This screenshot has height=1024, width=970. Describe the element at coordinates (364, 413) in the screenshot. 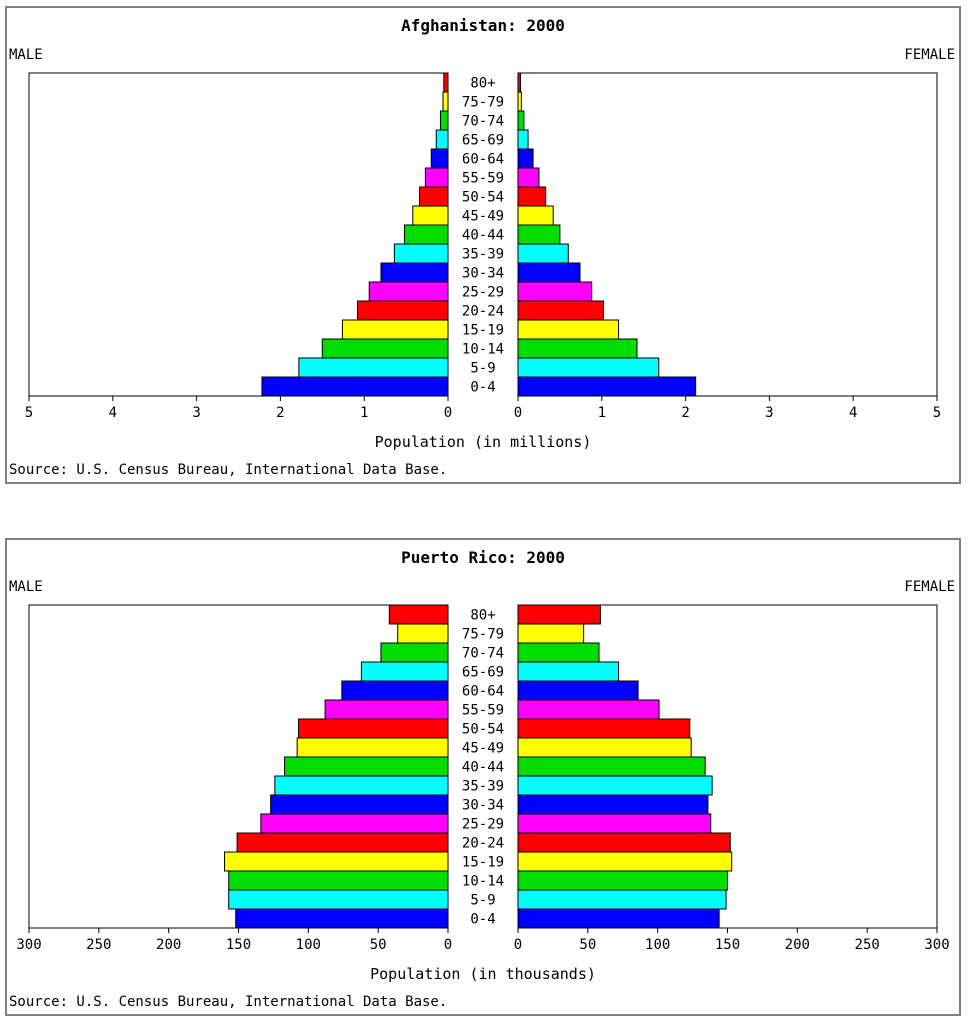

I see `male-tick-label: 1` at that location.